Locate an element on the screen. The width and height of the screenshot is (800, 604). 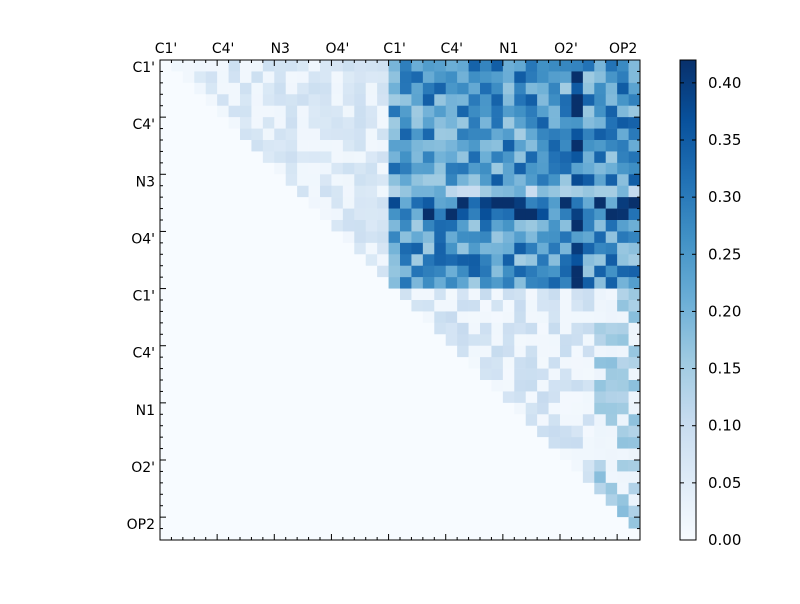
colorbar-tick-label: 0.30 is located at coordinates (724, 197).